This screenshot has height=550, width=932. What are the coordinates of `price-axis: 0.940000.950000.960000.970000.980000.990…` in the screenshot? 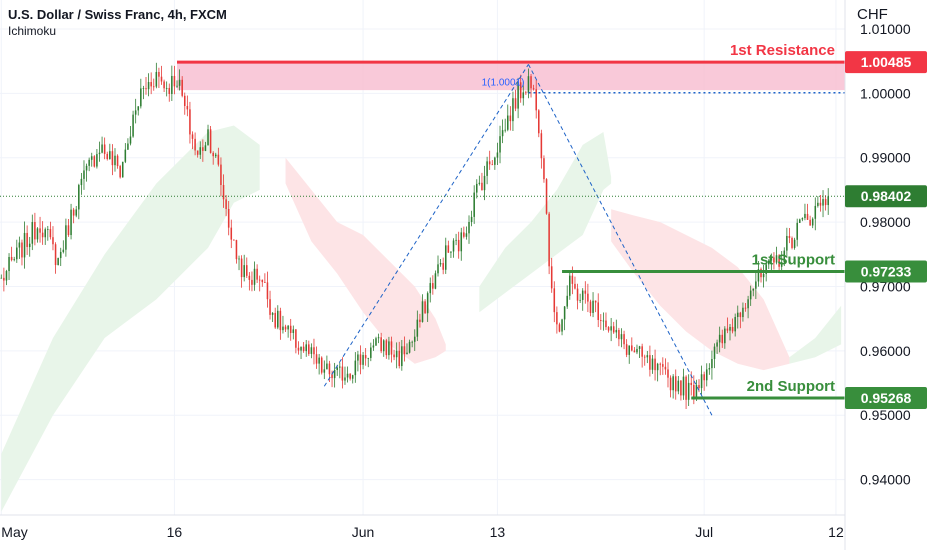 It's located at (885, 254).